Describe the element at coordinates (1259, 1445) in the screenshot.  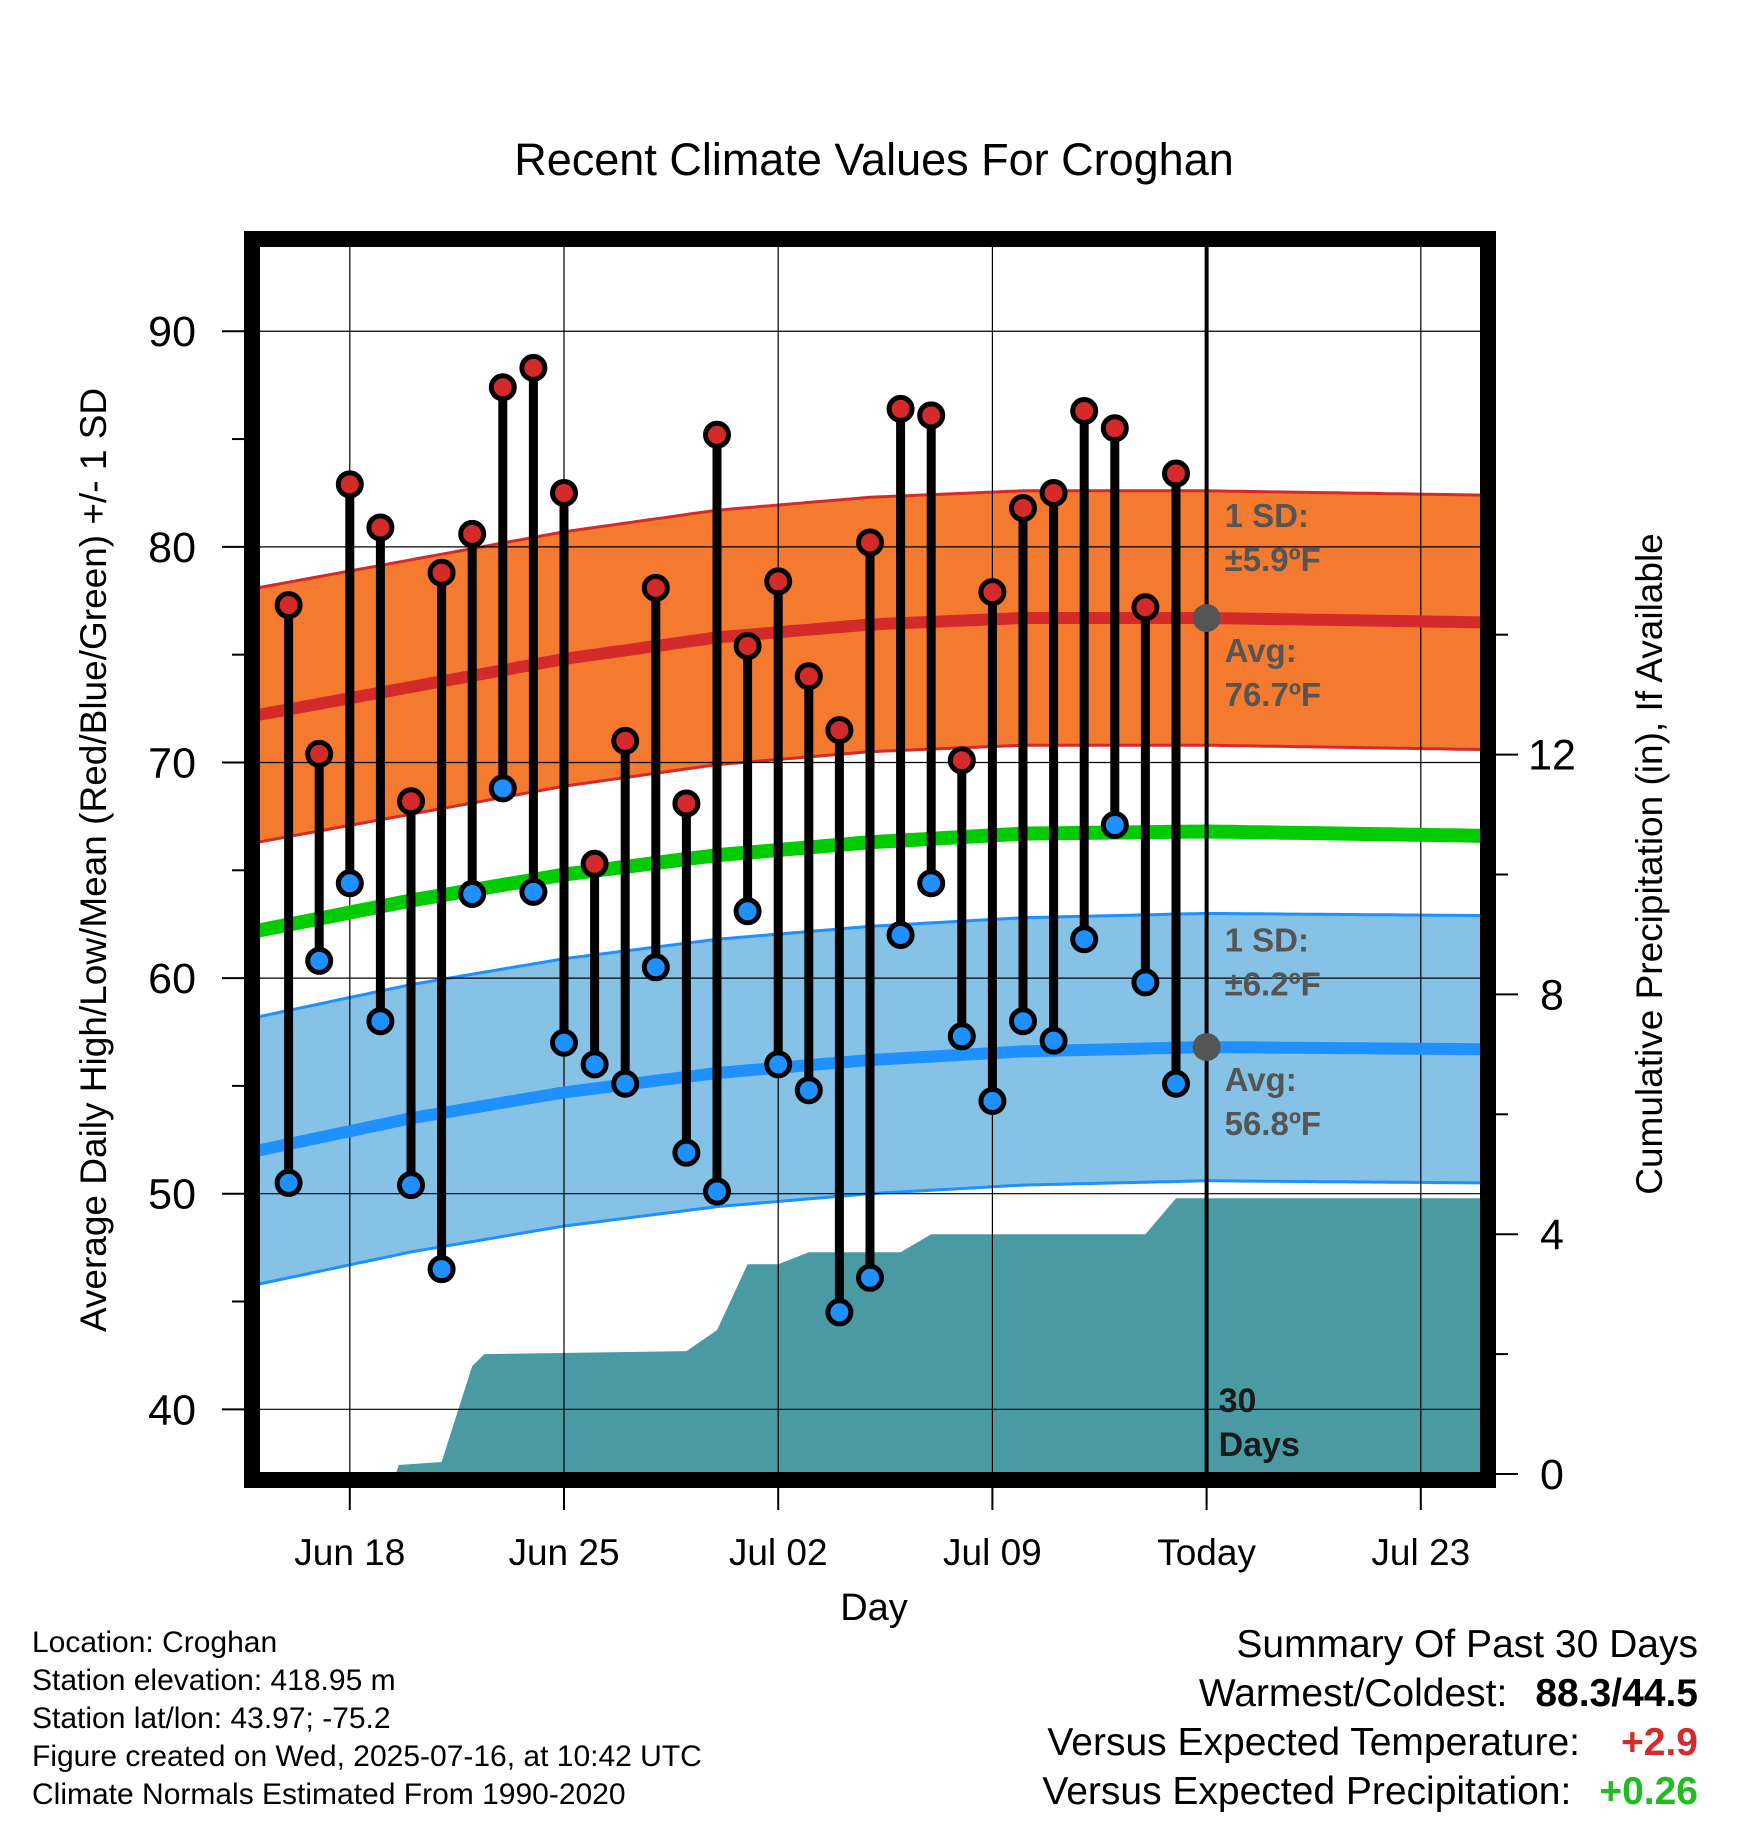
I see `period-label-days: Days` at that location.